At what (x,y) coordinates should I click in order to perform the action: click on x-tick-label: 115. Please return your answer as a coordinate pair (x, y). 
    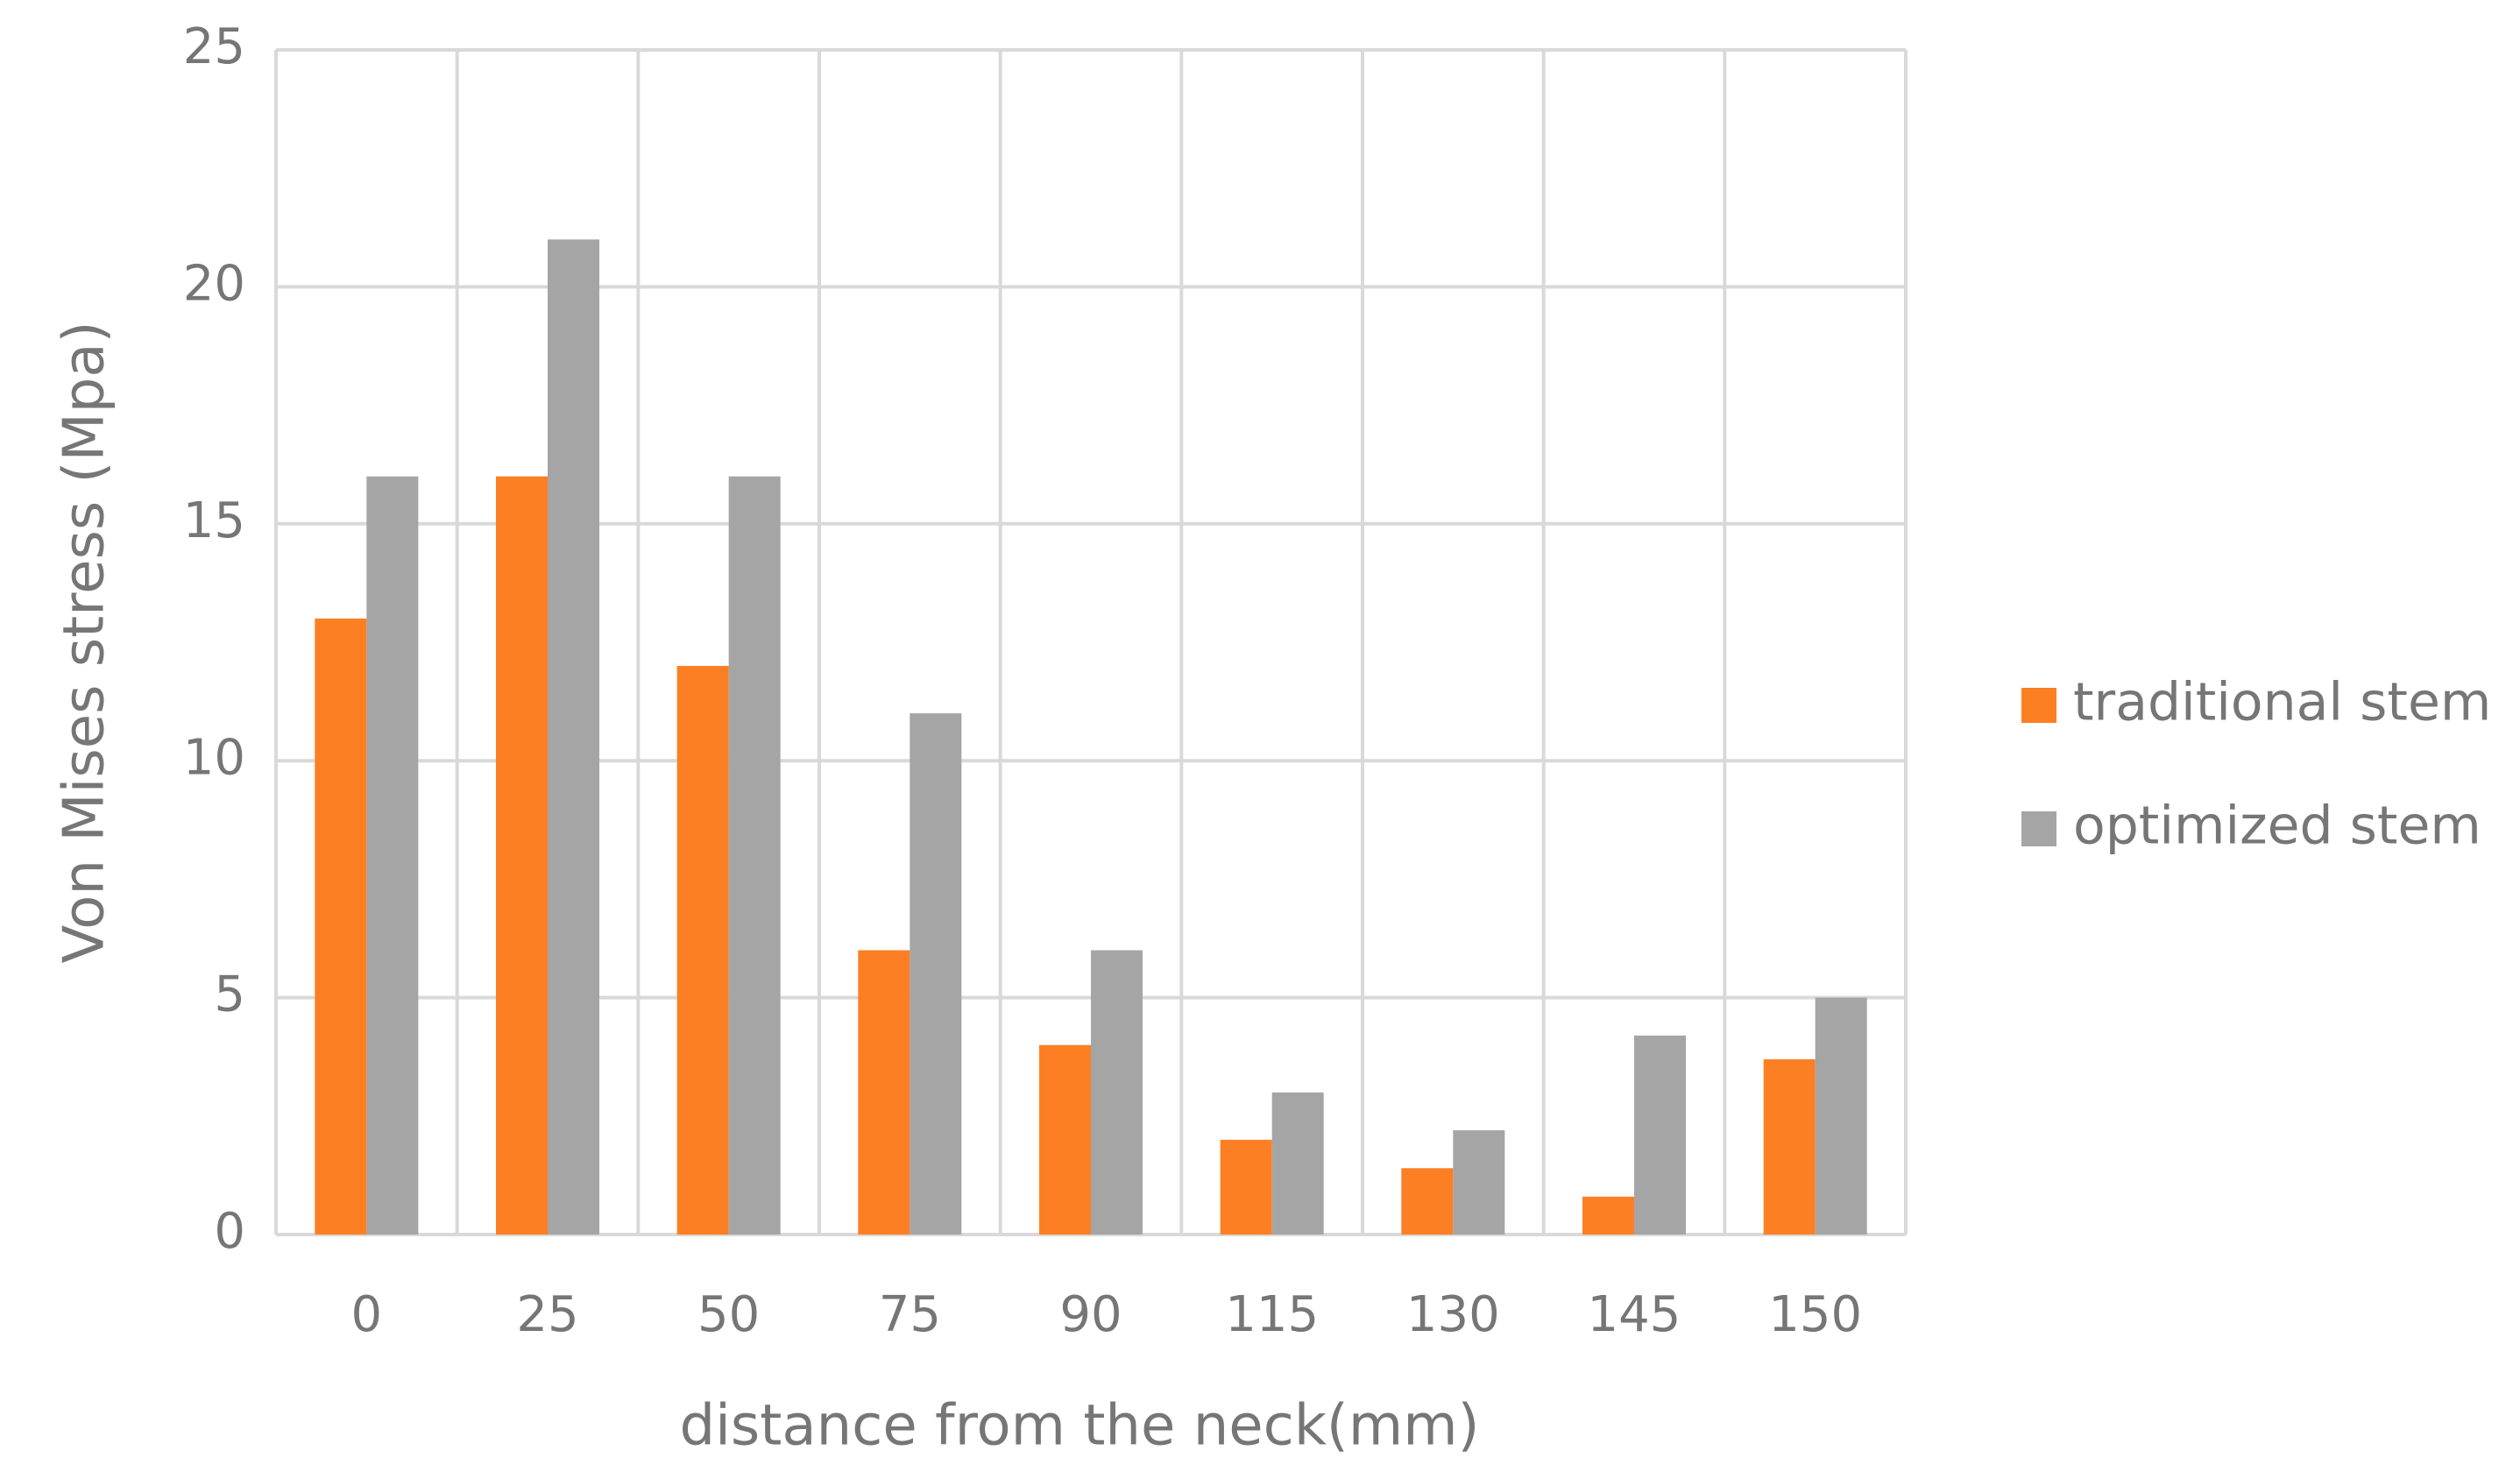
    Looking at the image, I should click on (1272, 1314).